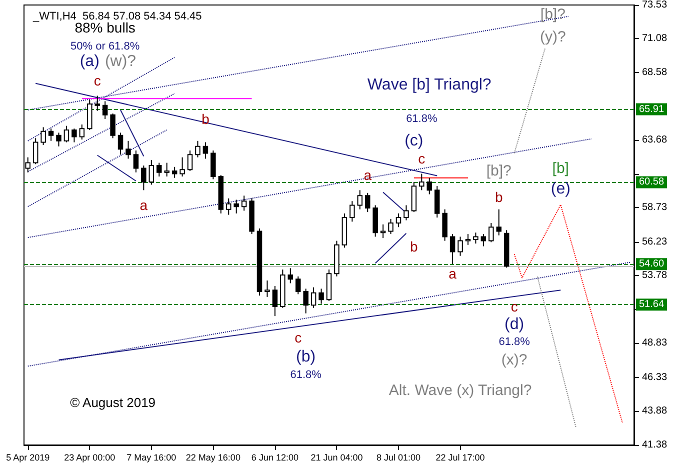  I want to click on y-tick-label: 53.78, so click(655, 275).